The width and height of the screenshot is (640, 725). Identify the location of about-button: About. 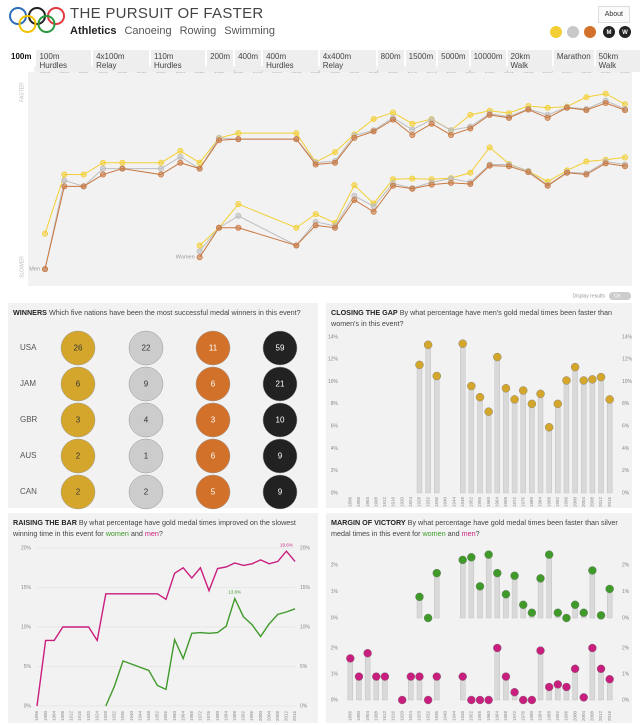
(613, 14).